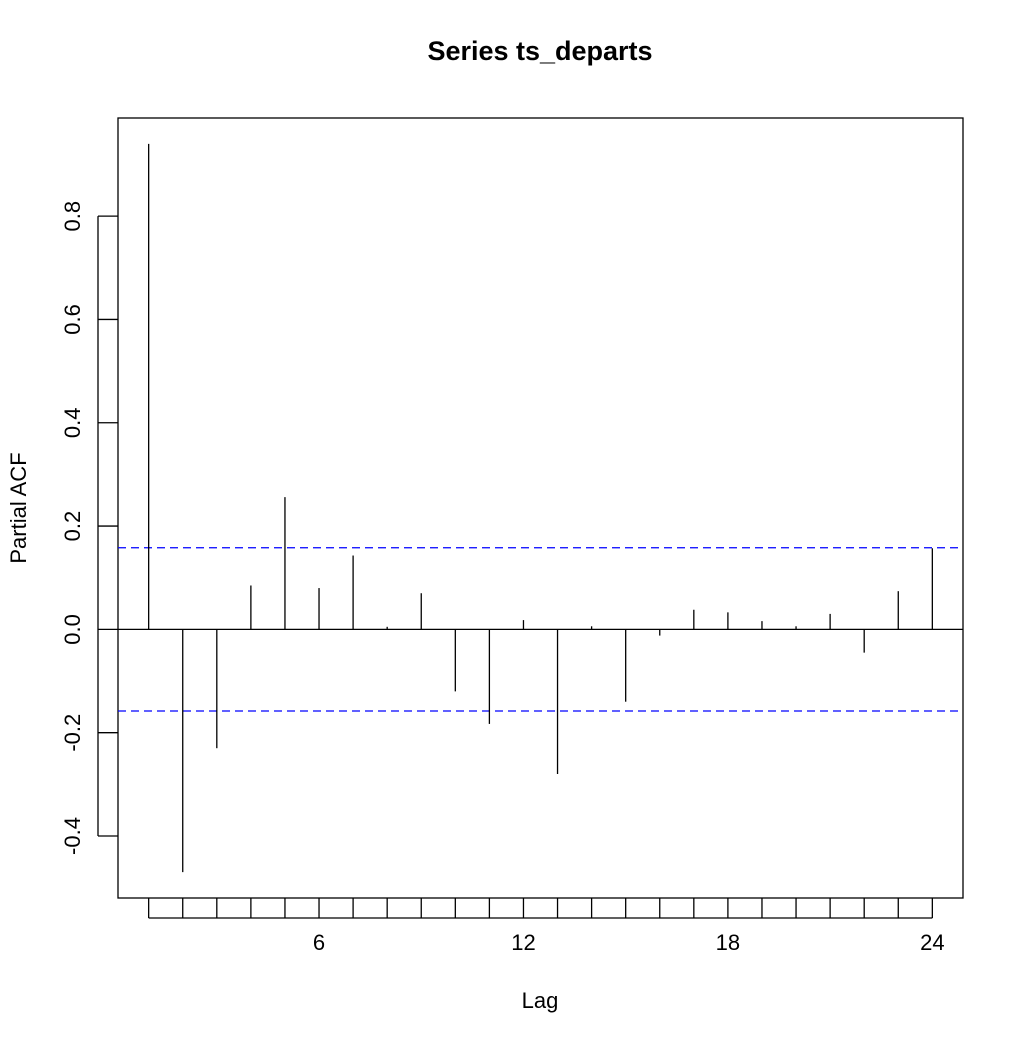  I want to click on y-axis-label: Partial ACF, so click(18, 507).